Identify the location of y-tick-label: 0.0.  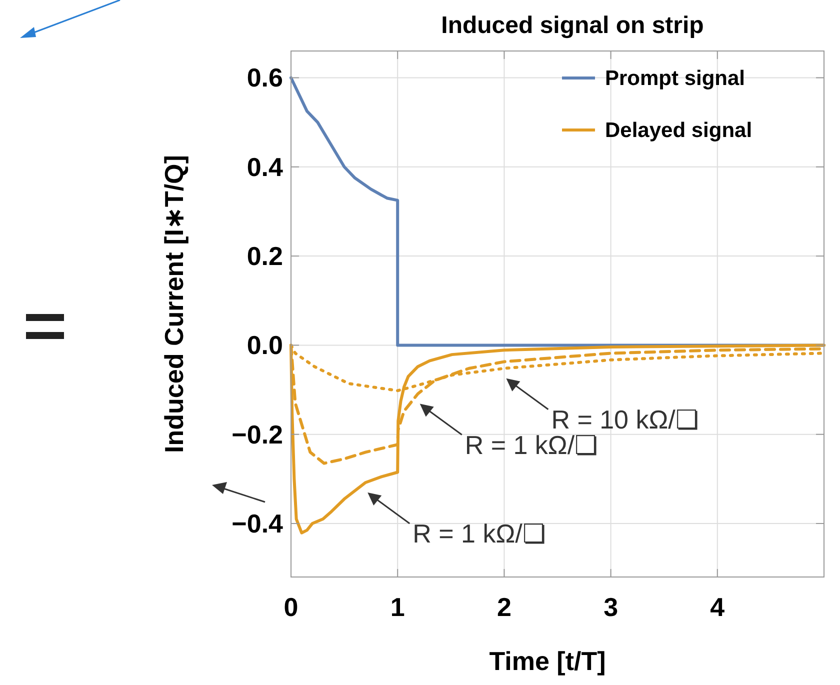
(264, 345).